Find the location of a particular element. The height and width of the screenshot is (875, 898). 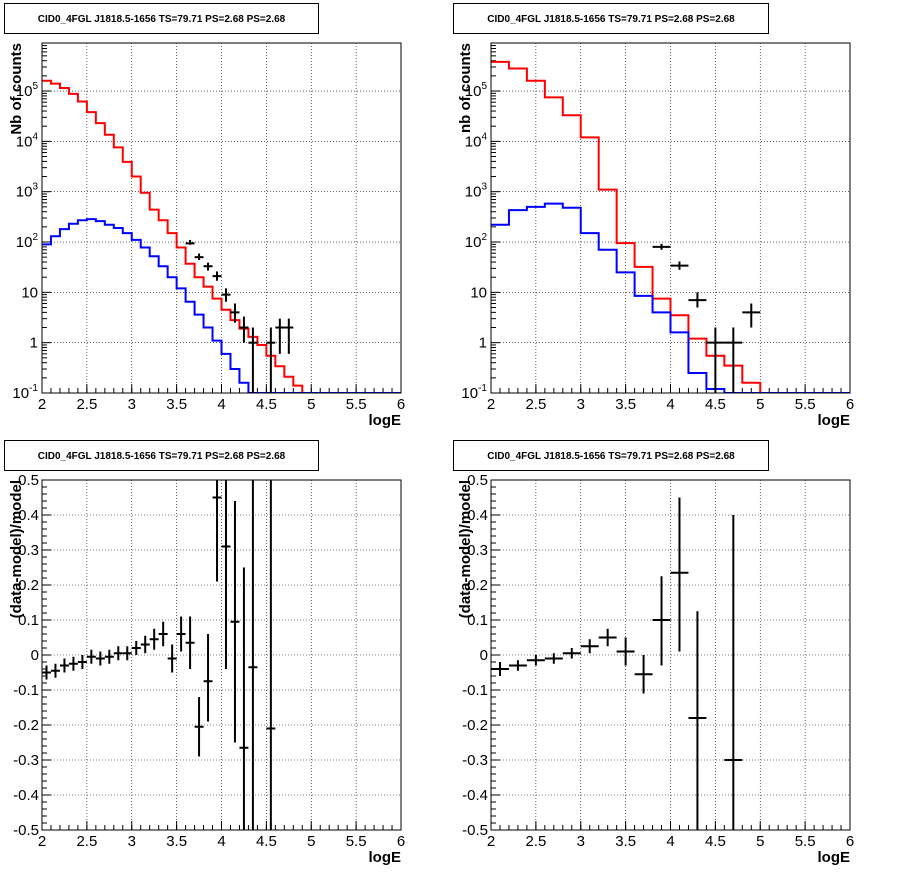

y-tick-label: 0.2 is located at coordinates (477, 585).